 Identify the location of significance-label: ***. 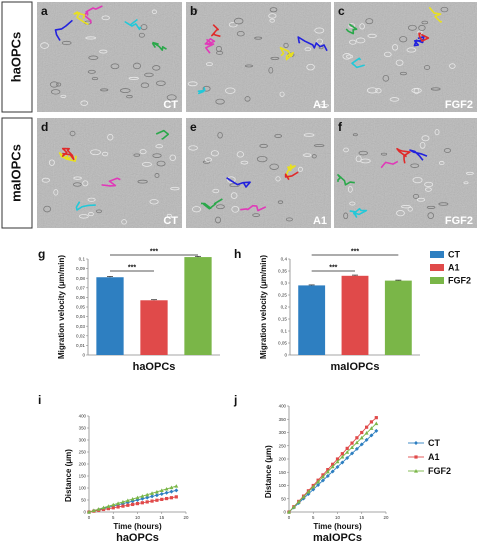
(355, 252).